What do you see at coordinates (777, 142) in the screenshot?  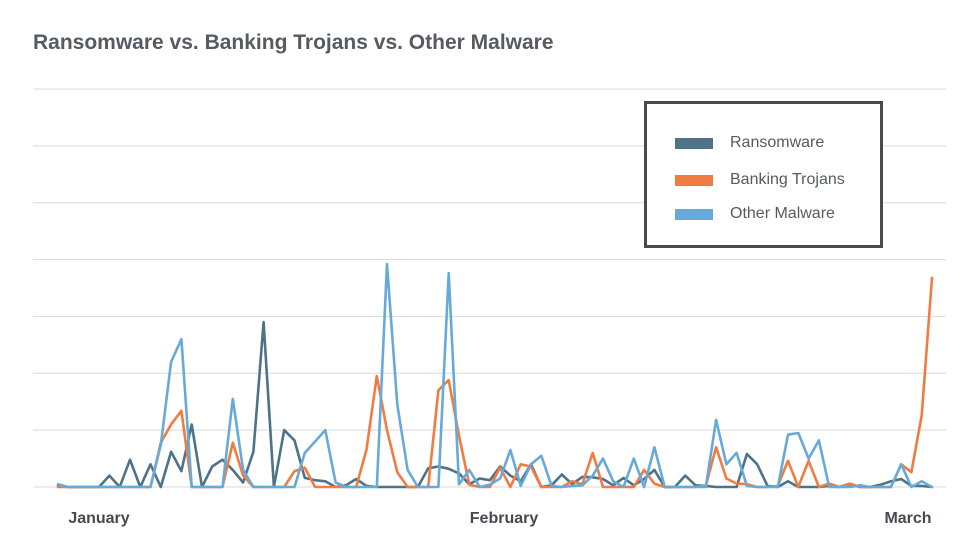 I see `legend-label-ransomware: Ransomware` at bounding box center [777, 142].